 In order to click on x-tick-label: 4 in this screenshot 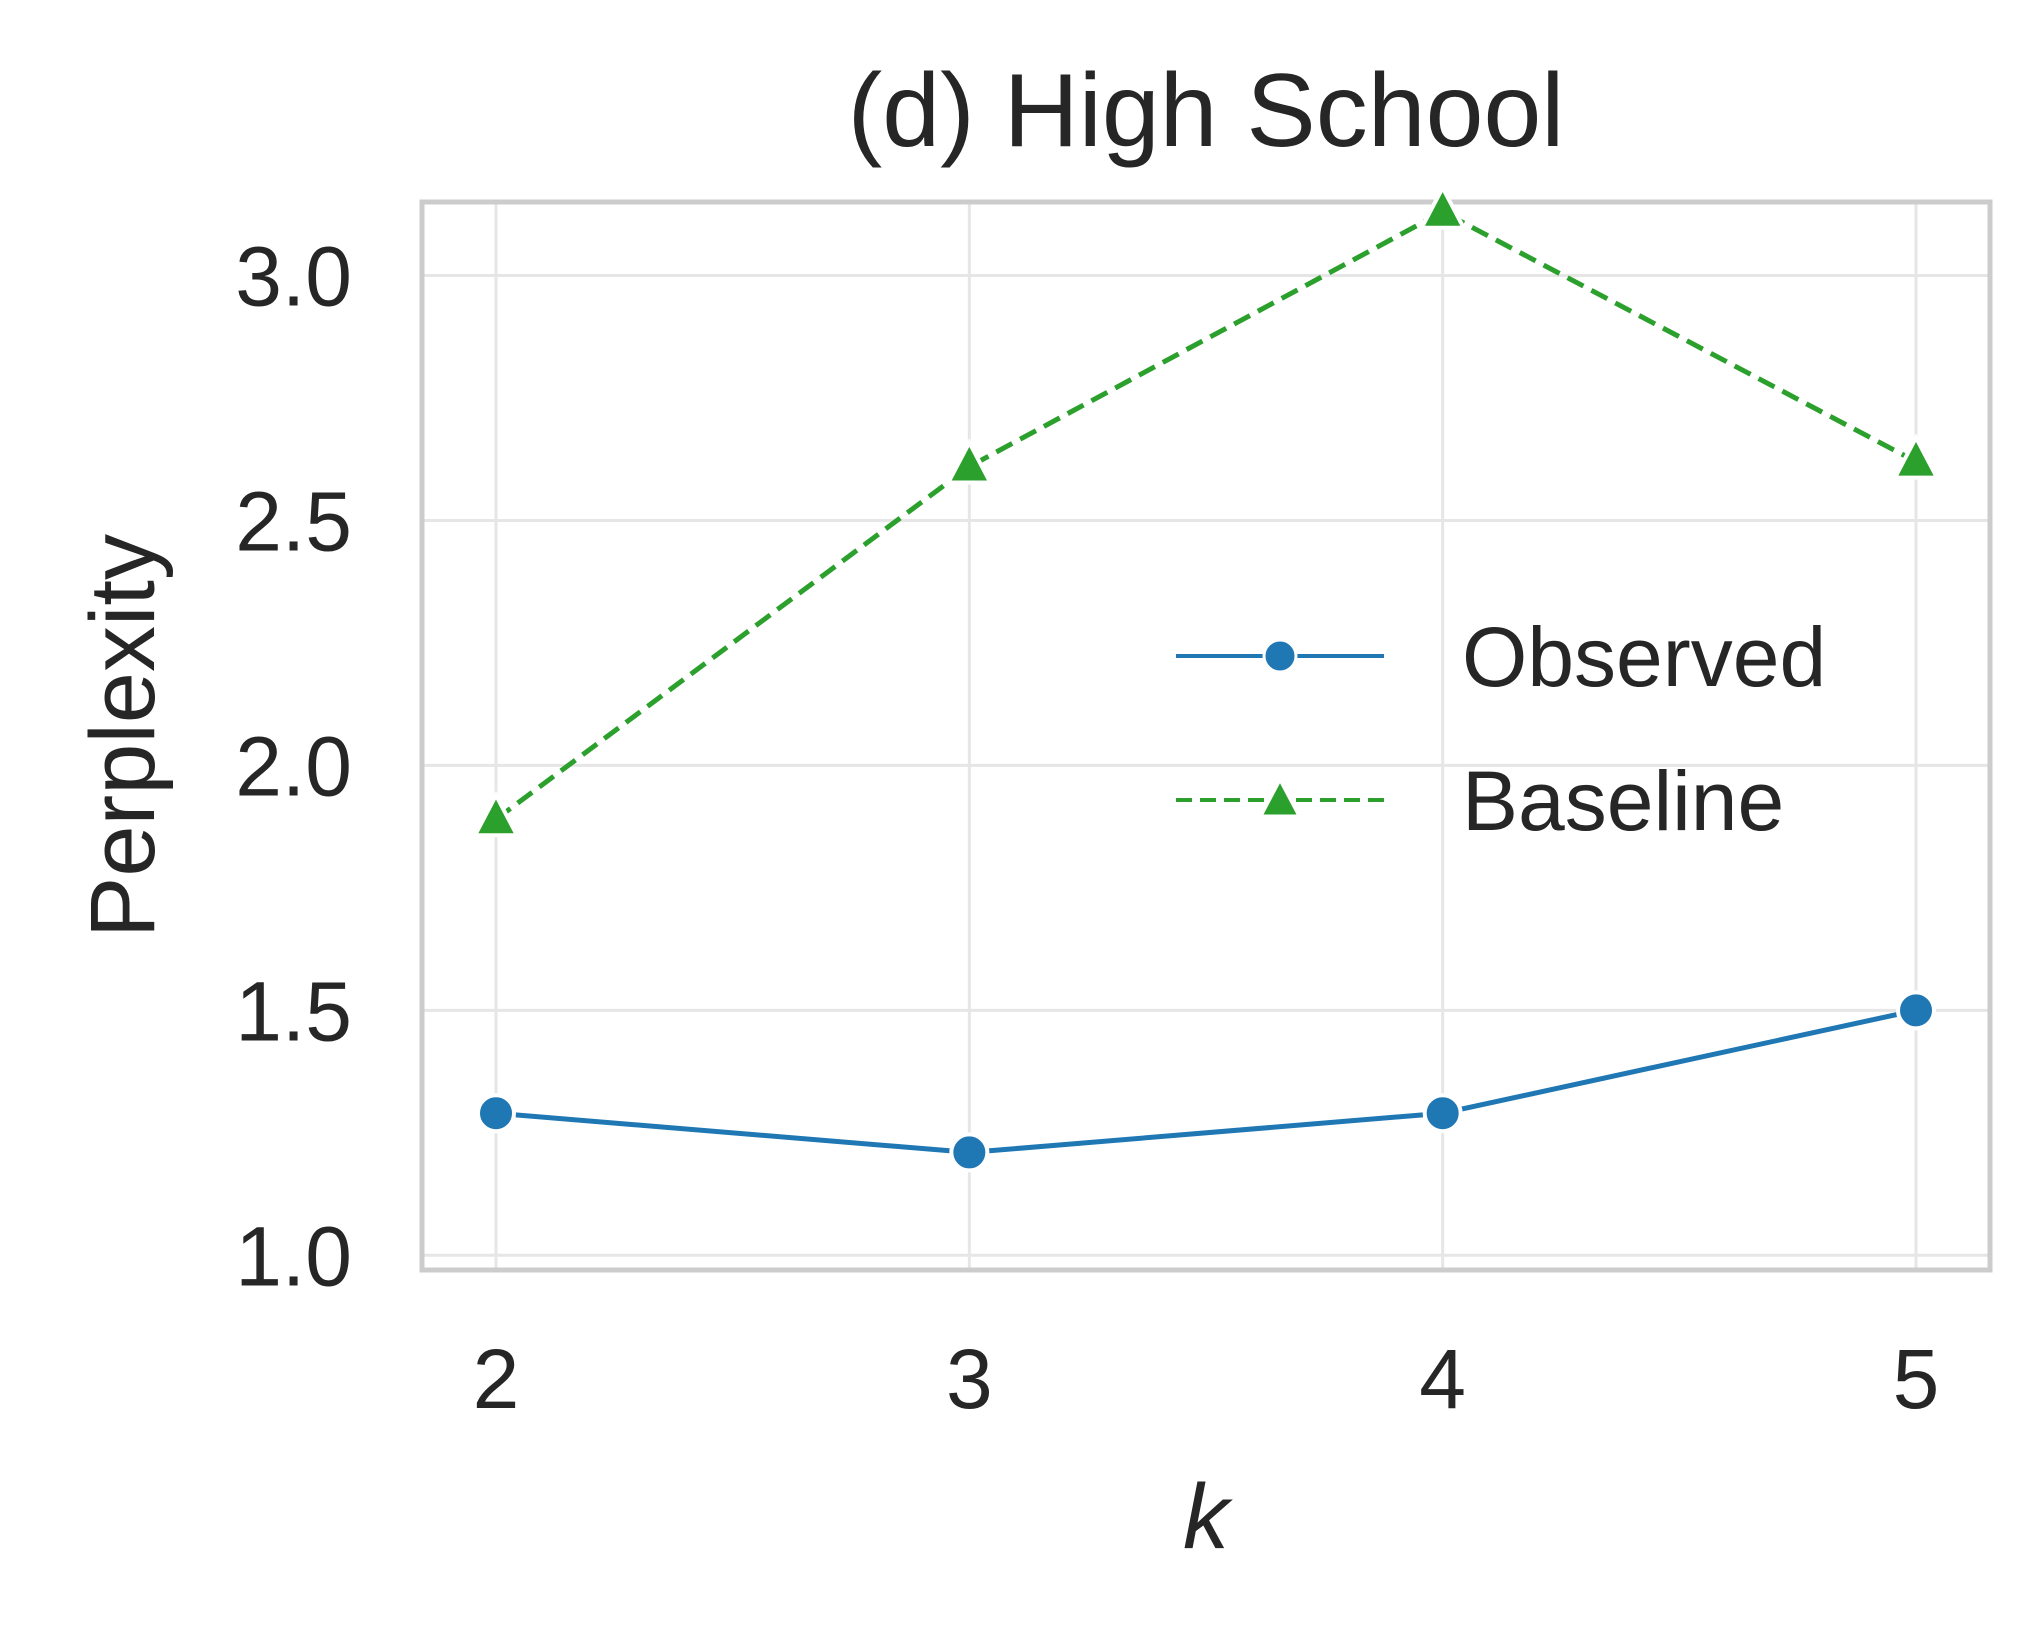, I will do `click(1442, 1379)`.